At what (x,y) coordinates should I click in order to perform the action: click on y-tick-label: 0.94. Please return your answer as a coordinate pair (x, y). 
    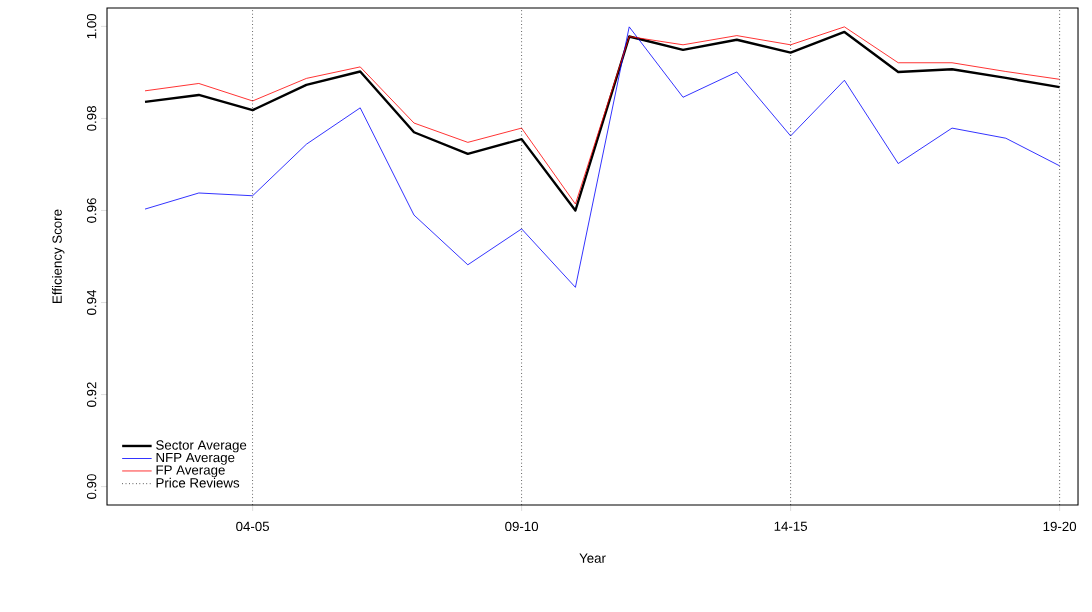
    Looking at the image, I should click on (91, 302).